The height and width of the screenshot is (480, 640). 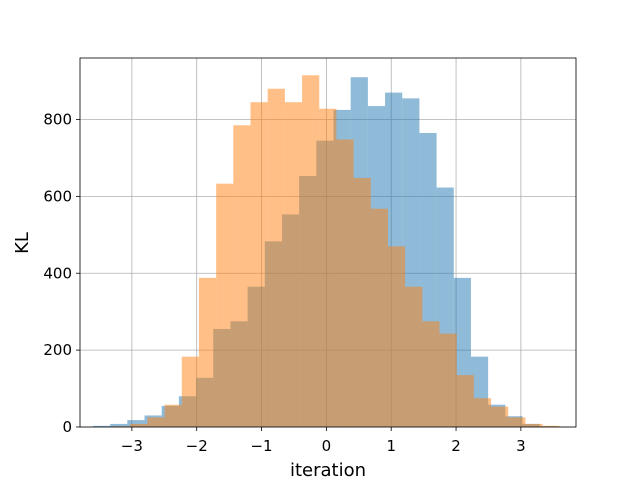 What do you see at coordinates (57, 273) in the screenshot?
I see `y-tick-label: 400` at bounding box center [57, 273].